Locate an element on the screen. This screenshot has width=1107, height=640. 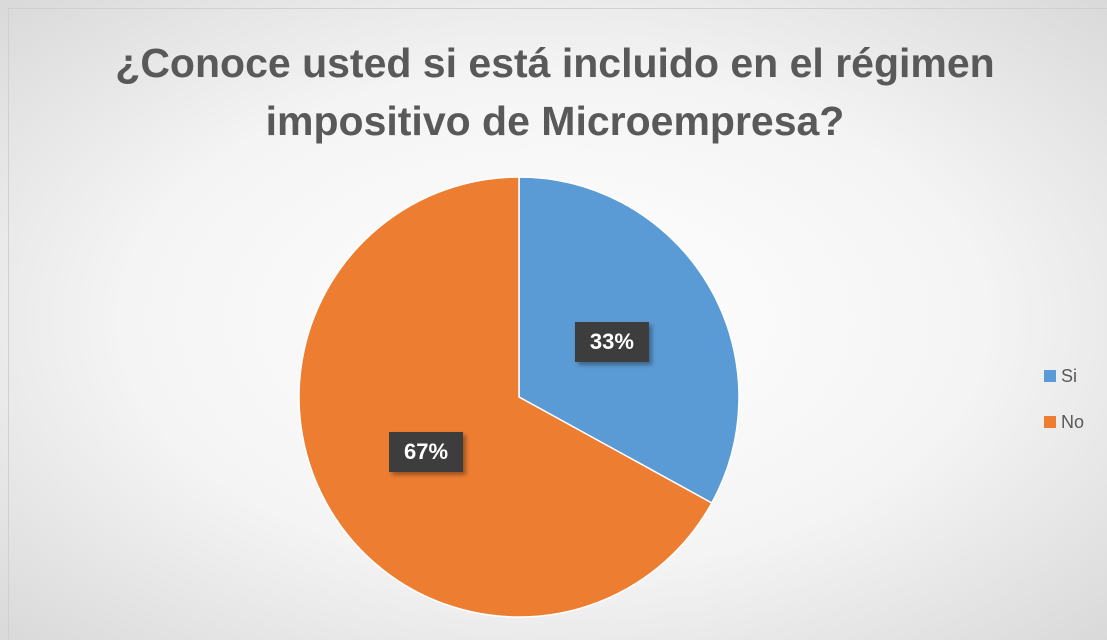
data-label: 67% is located at coordinates (426, 451).